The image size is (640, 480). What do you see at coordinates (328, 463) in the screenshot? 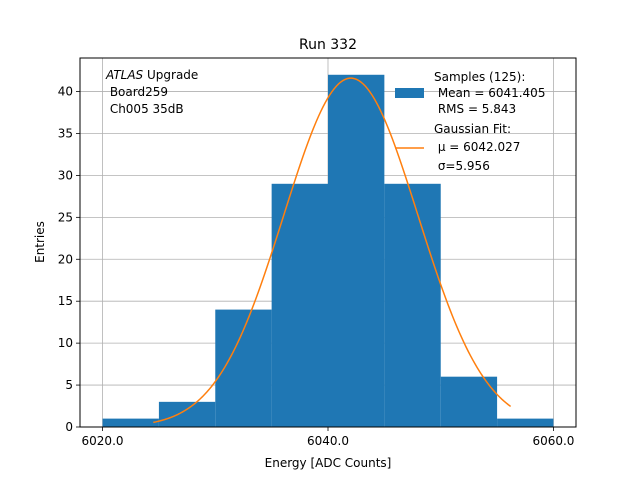
I see `x-axis-label: Energy [ADC Counts]` at bounding box center [328, 463].